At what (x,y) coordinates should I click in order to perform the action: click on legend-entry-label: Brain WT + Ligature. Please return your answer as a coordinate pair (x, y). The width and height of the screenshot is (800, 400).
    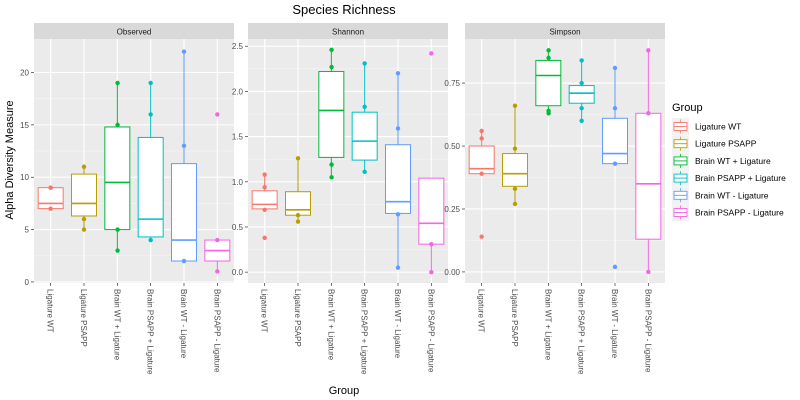
    Looking at the image, I should click on (733, 161).